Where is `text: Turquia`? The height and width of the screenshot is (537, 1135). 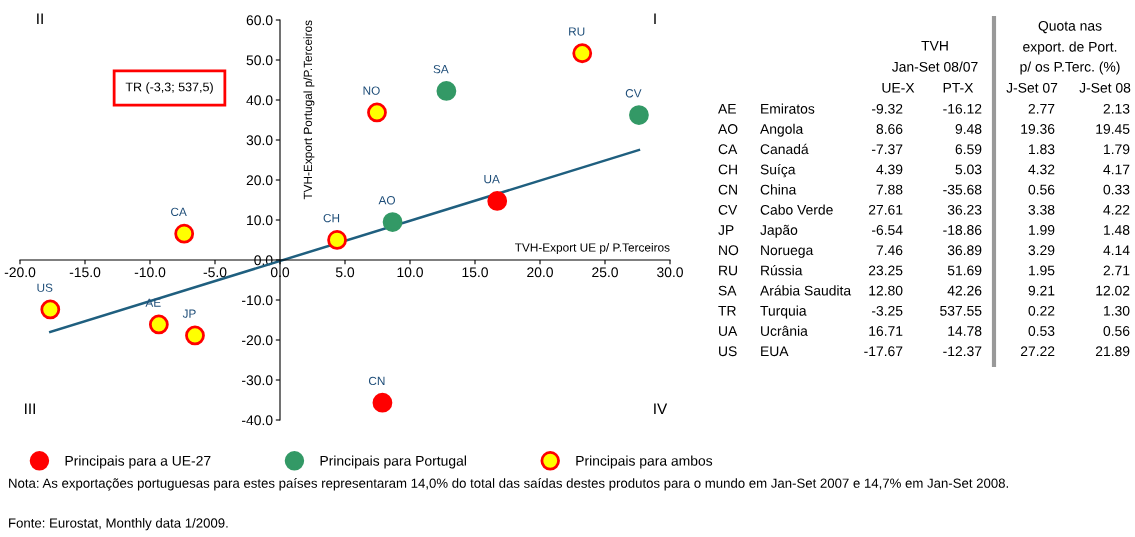
text: Turquia is located at coordinates (783, 312).